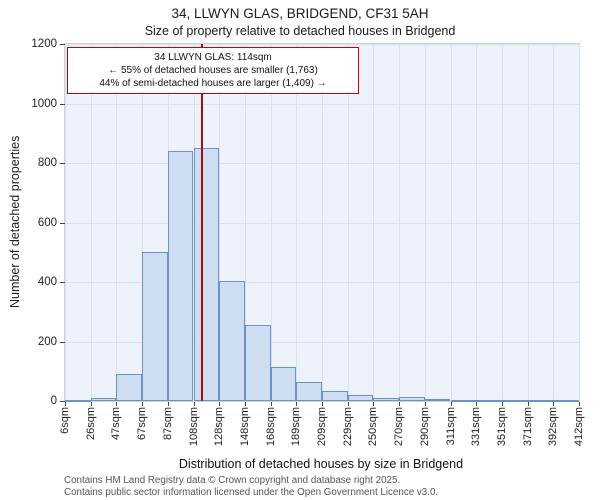 The width and height of the screenshot is (600, 500). What do you see at coordinates (202, 222) in the screenshot?
I see `property-size-marker-line` at bounding box center [202, 222].